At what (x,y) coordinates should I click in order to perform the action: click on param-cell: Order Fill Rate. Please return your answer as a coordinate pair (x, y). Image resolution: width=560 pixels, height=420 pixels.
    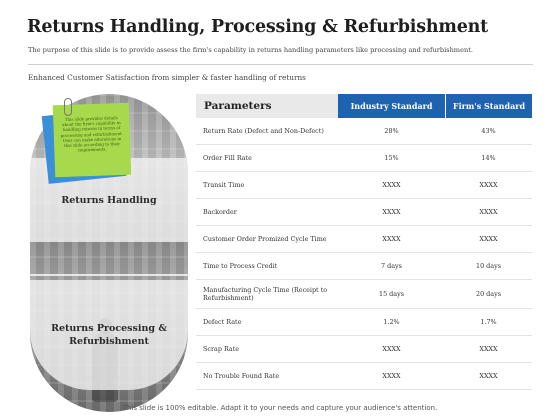
    Looking at the image, I should click on (267, 158).